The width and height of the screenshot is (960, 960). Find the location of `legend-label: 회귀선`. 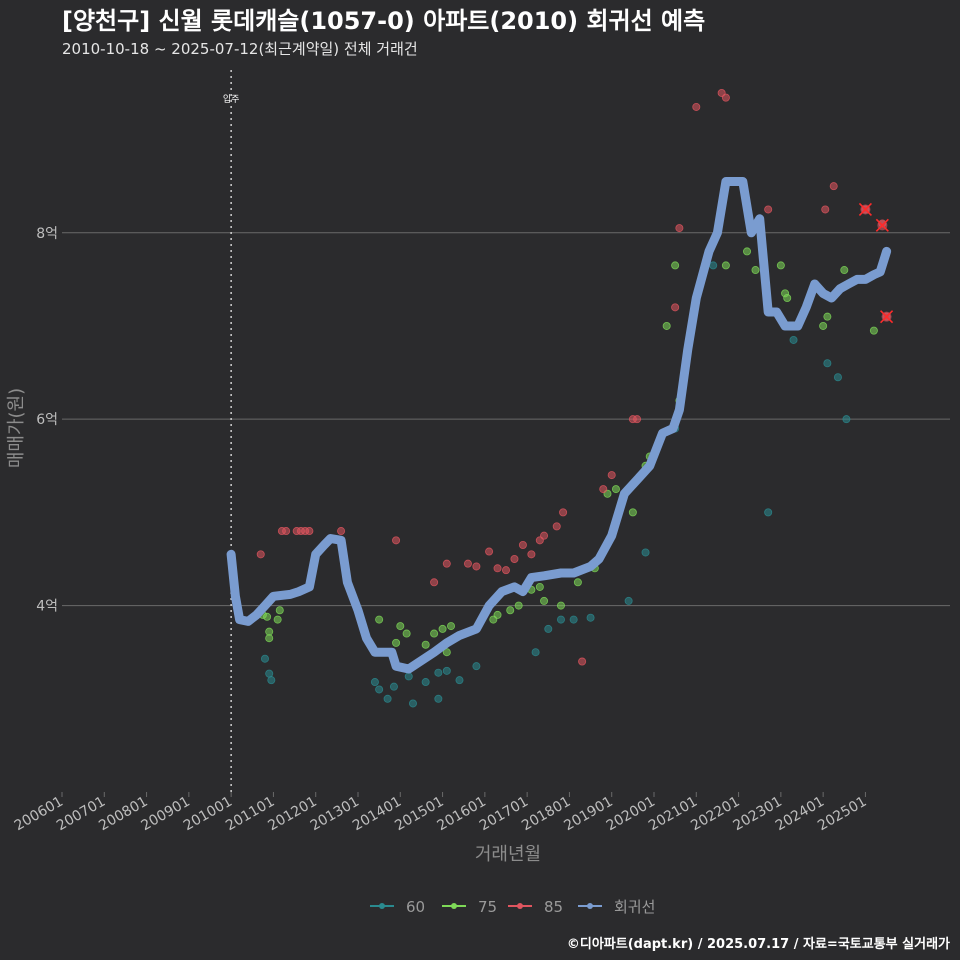

legend-label: 회귀선 is located at coordinates (634, 907).